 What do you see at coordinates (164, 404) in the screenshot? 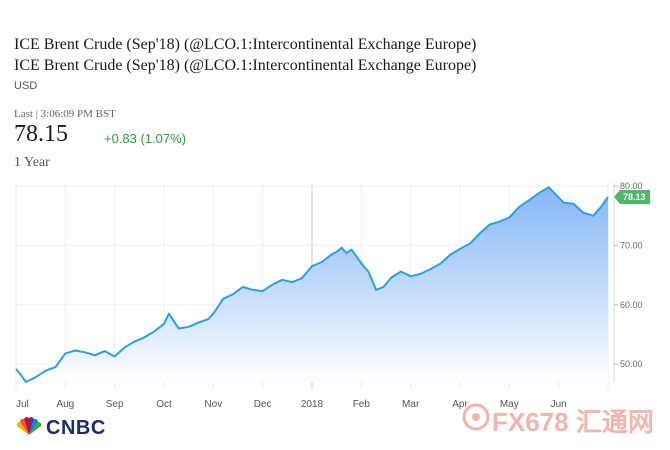
I see `x-tick-label: Oct` at bounding box center [164, 404].